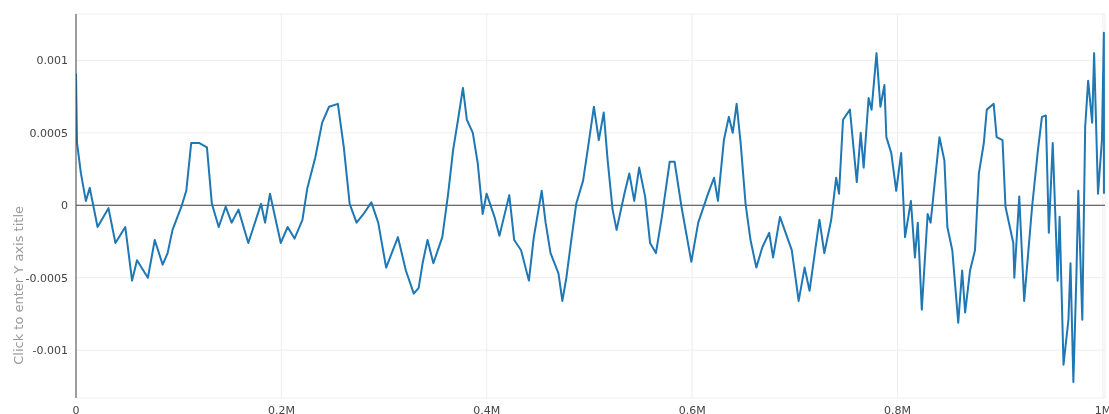 This screenshot has height=414, width=1109. What do you see at coordinates (52, 61) in the screenshot?
I see `y-tick-label: 0.001` at bounding box center [52, 61].